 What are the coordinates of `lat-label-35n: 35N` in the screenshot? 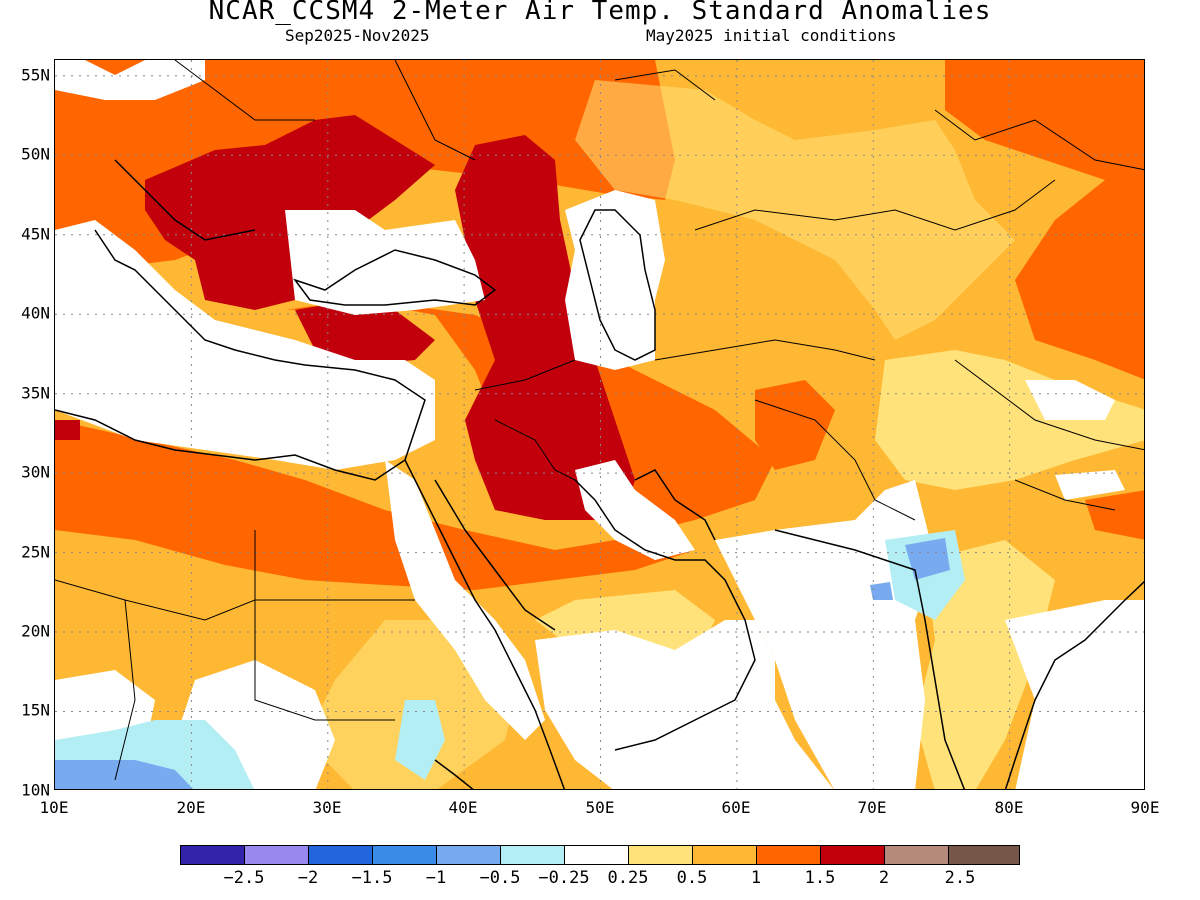 It's located at (35, 393).